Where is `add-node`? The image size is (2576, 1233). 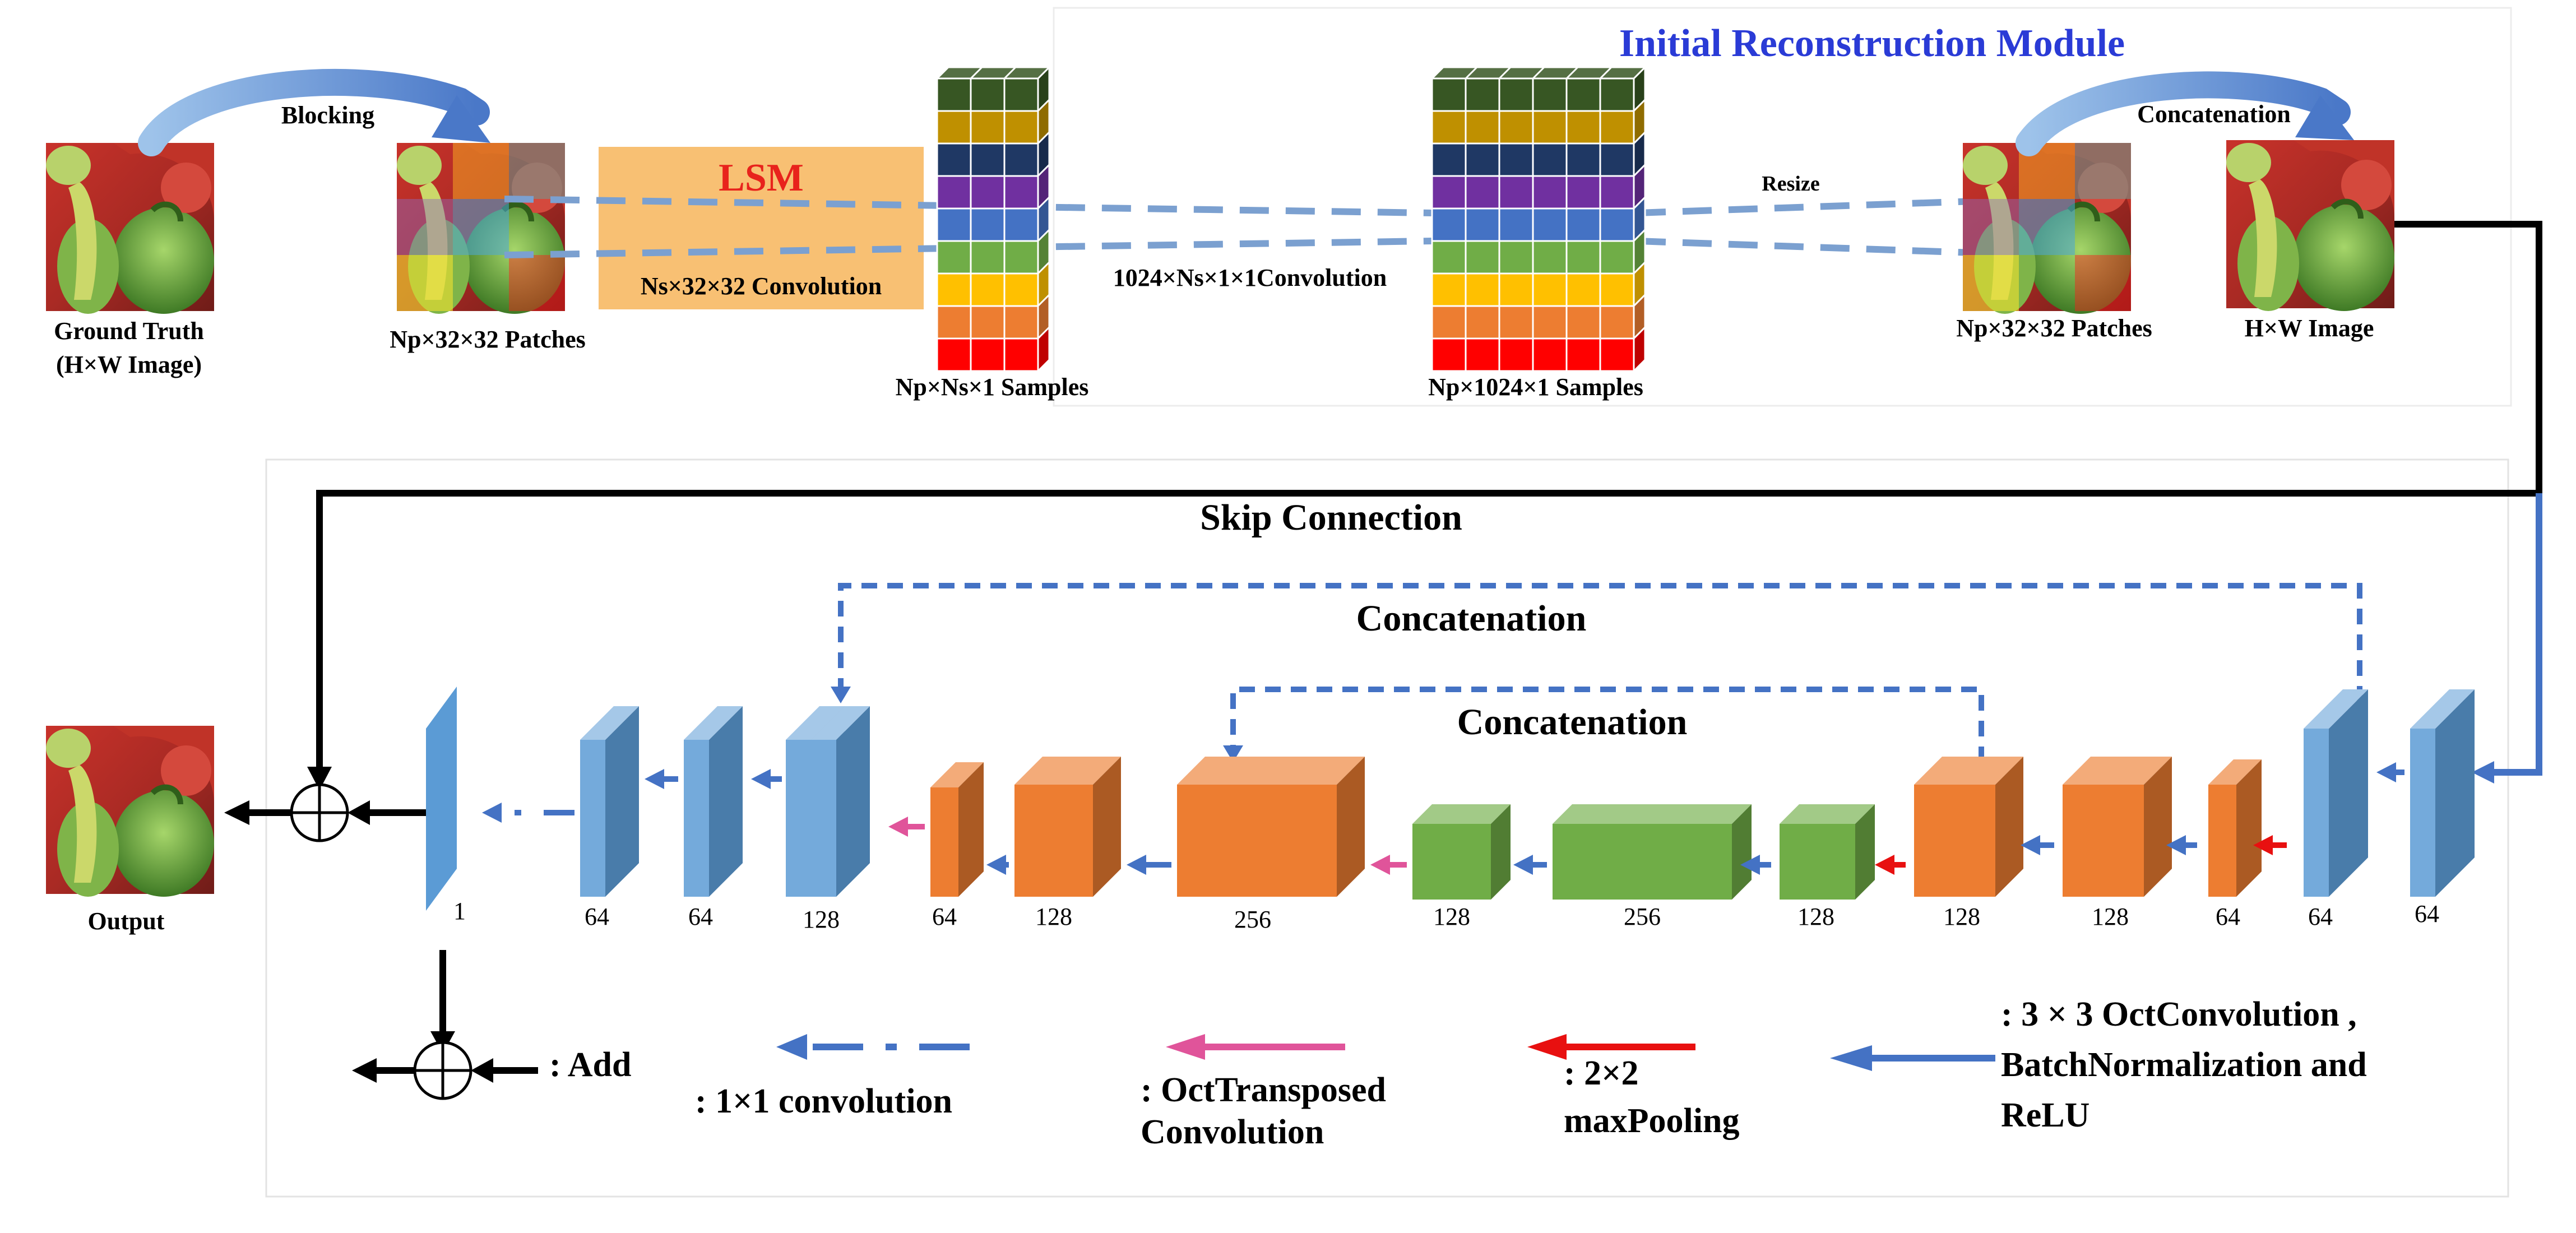 add-node is located at coordinates (319, 812).